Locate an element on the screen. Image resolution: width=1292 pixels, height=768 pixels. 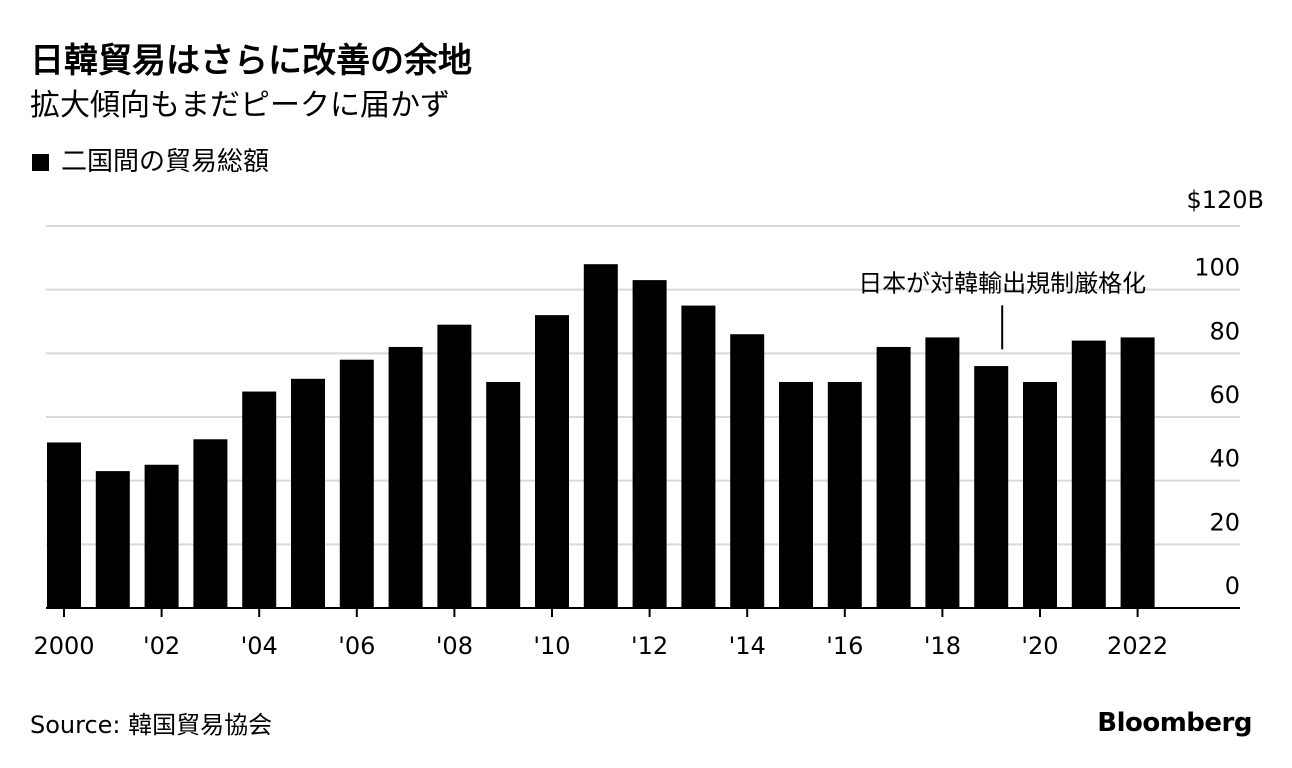
y-axis-top-label: $120B is located at coordinates (1225, 200).